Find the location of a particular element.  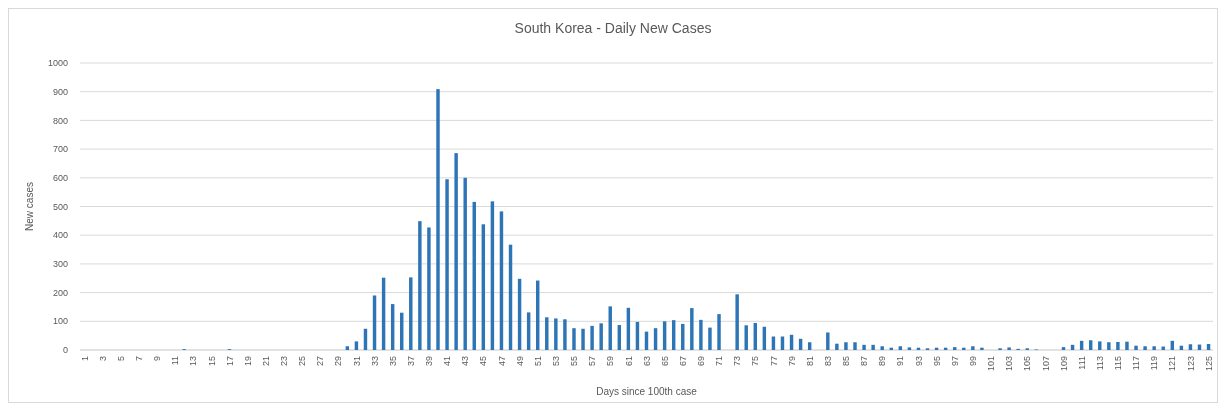

y-tick-label: 600 is located at coordinates (60, 177).